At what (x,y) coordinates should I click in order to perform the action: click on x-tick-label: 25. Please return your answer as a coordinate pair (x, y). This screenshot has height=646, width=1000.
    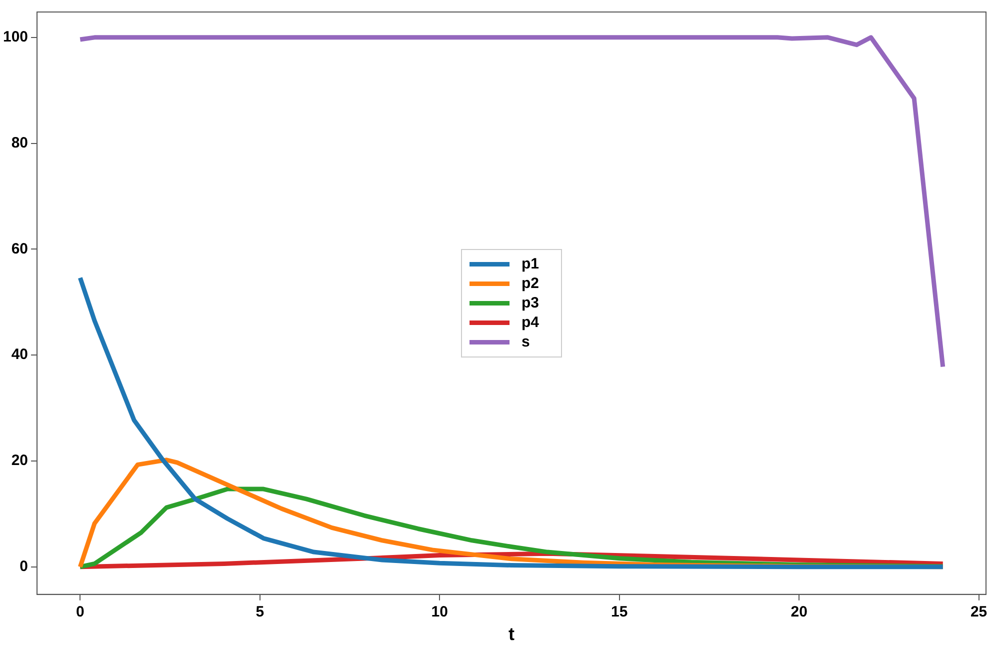
    Looking at the image, I should click on (979, 612).